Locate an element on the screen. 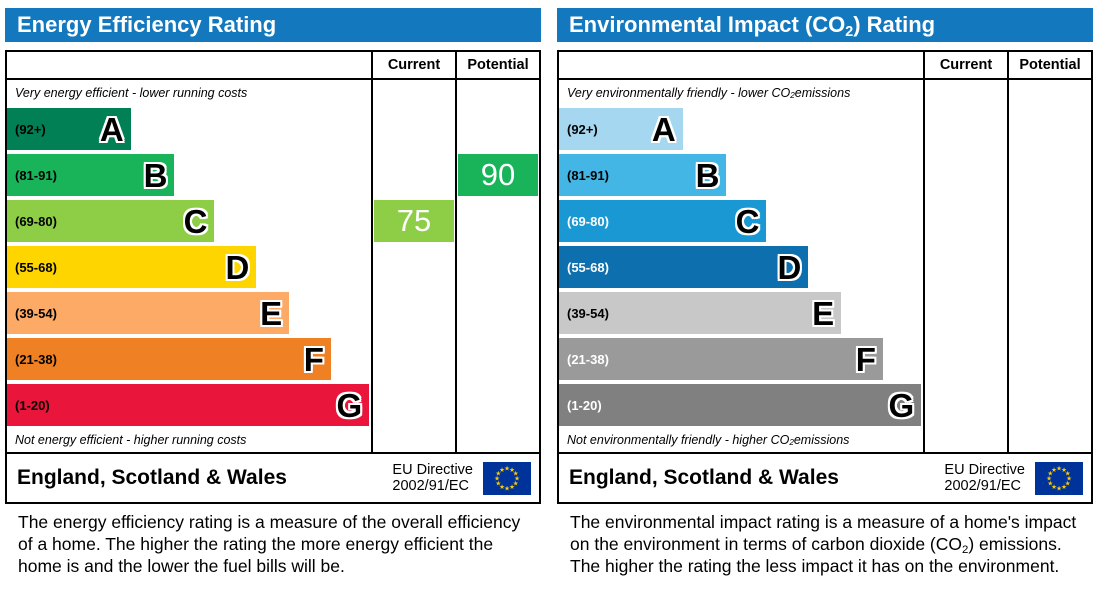 This screenshot has width=1098, height=613. band-range-label: (81-91) is located at coordinates (36, 175).